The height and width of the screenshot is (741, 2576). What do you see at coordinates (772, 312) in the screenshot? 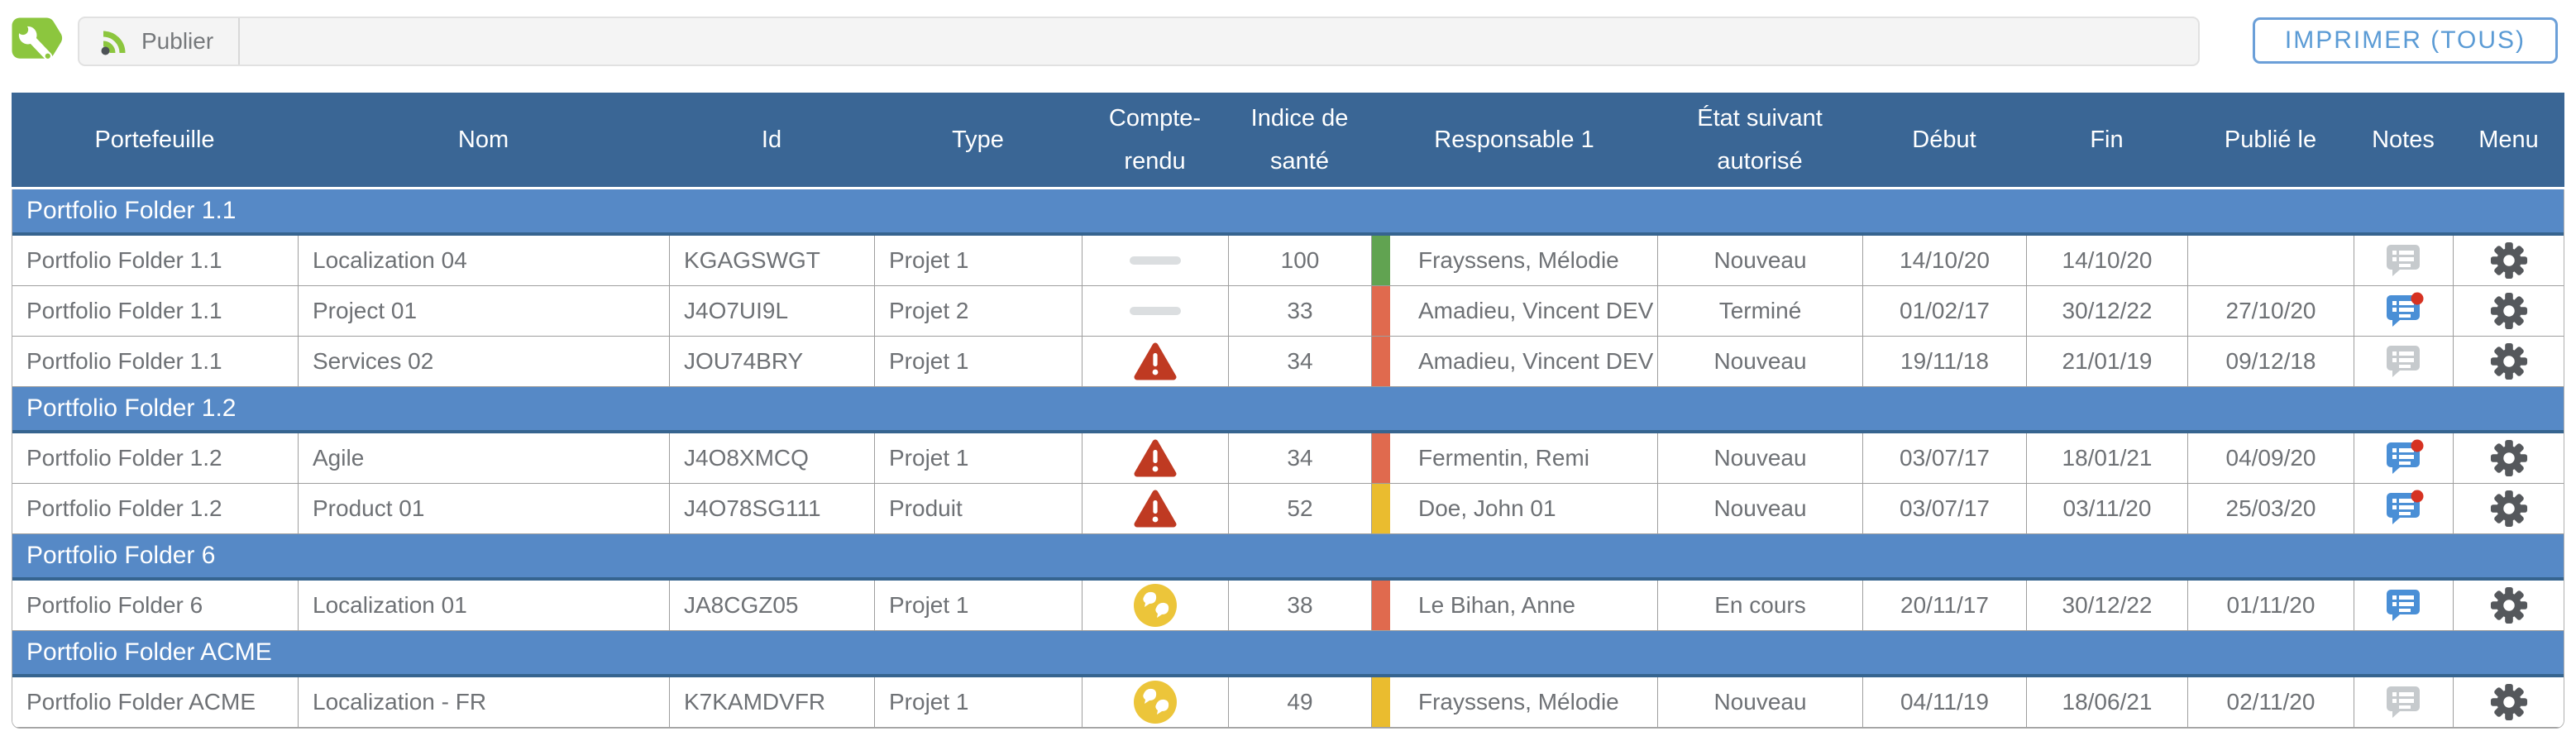
I see `cell-id: J4O7UI9L` at bounding box center [772, 312].